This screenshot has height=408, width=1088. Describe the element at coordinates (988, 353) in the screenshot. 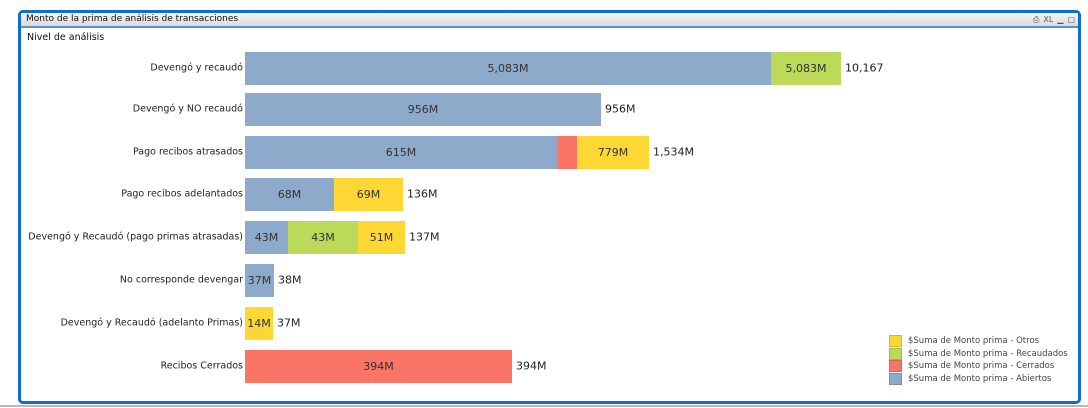

I see `legend-label: $Suma de Monto prima - Recaudados` at that location.